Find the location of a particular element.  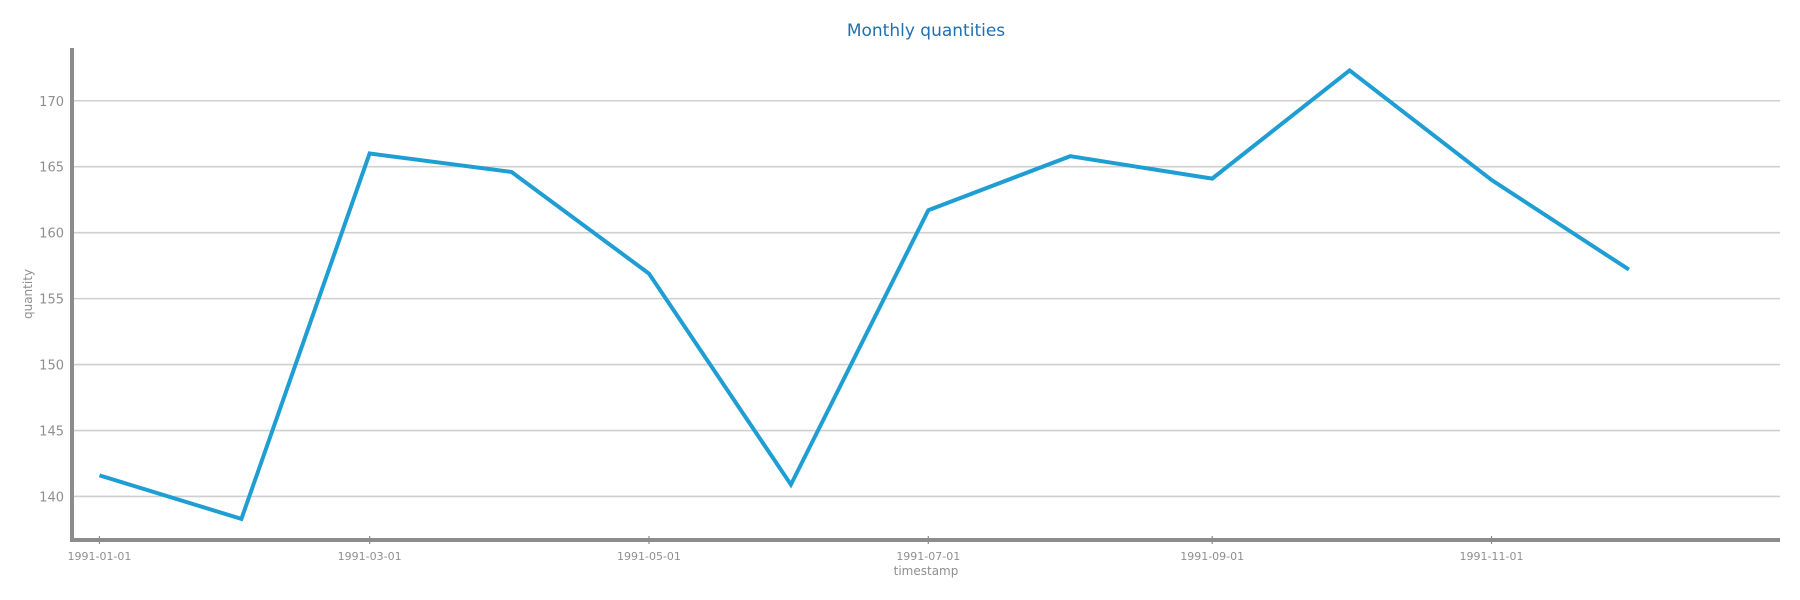

x-tick-label: 1991-11-01 is located at coordinates (1492, 556).